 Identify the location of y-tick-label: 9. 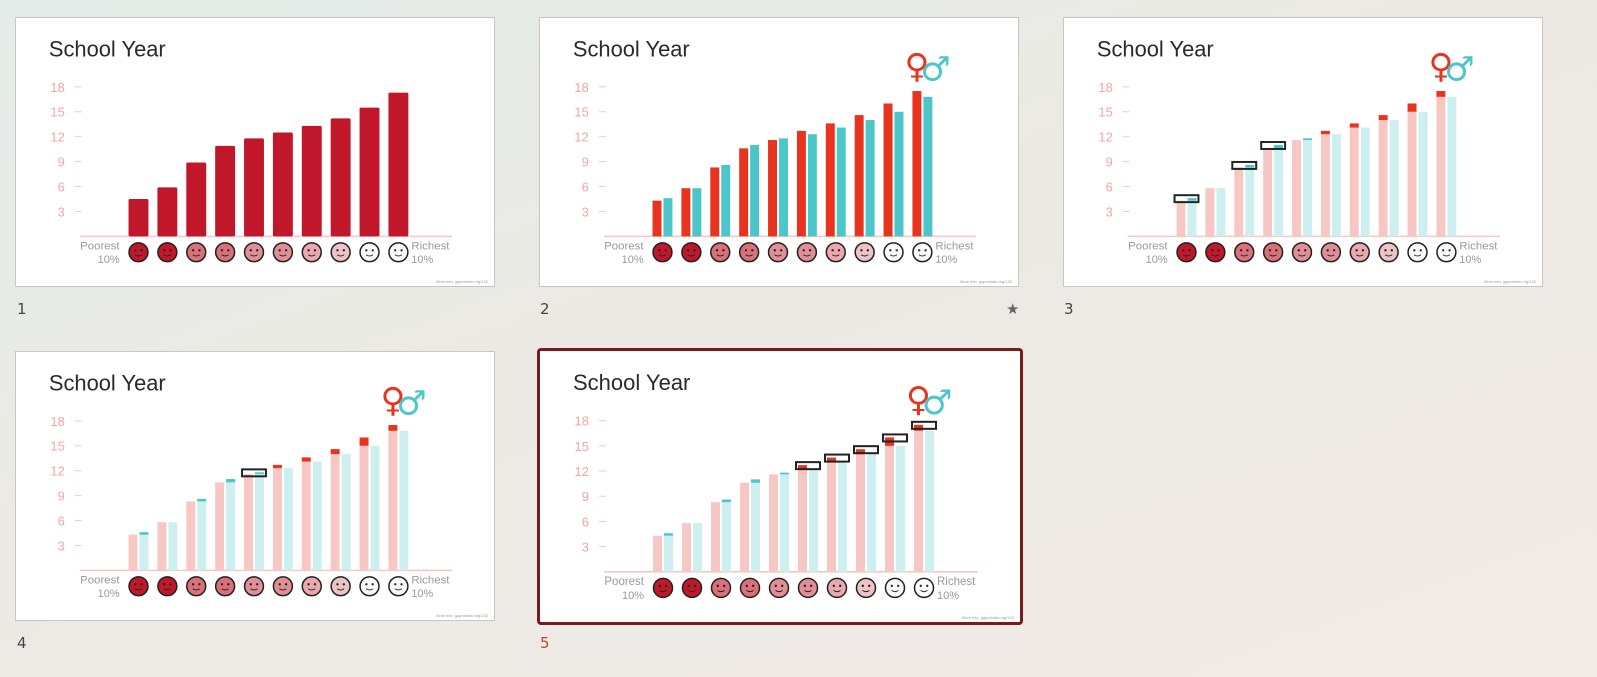
(585, 496).